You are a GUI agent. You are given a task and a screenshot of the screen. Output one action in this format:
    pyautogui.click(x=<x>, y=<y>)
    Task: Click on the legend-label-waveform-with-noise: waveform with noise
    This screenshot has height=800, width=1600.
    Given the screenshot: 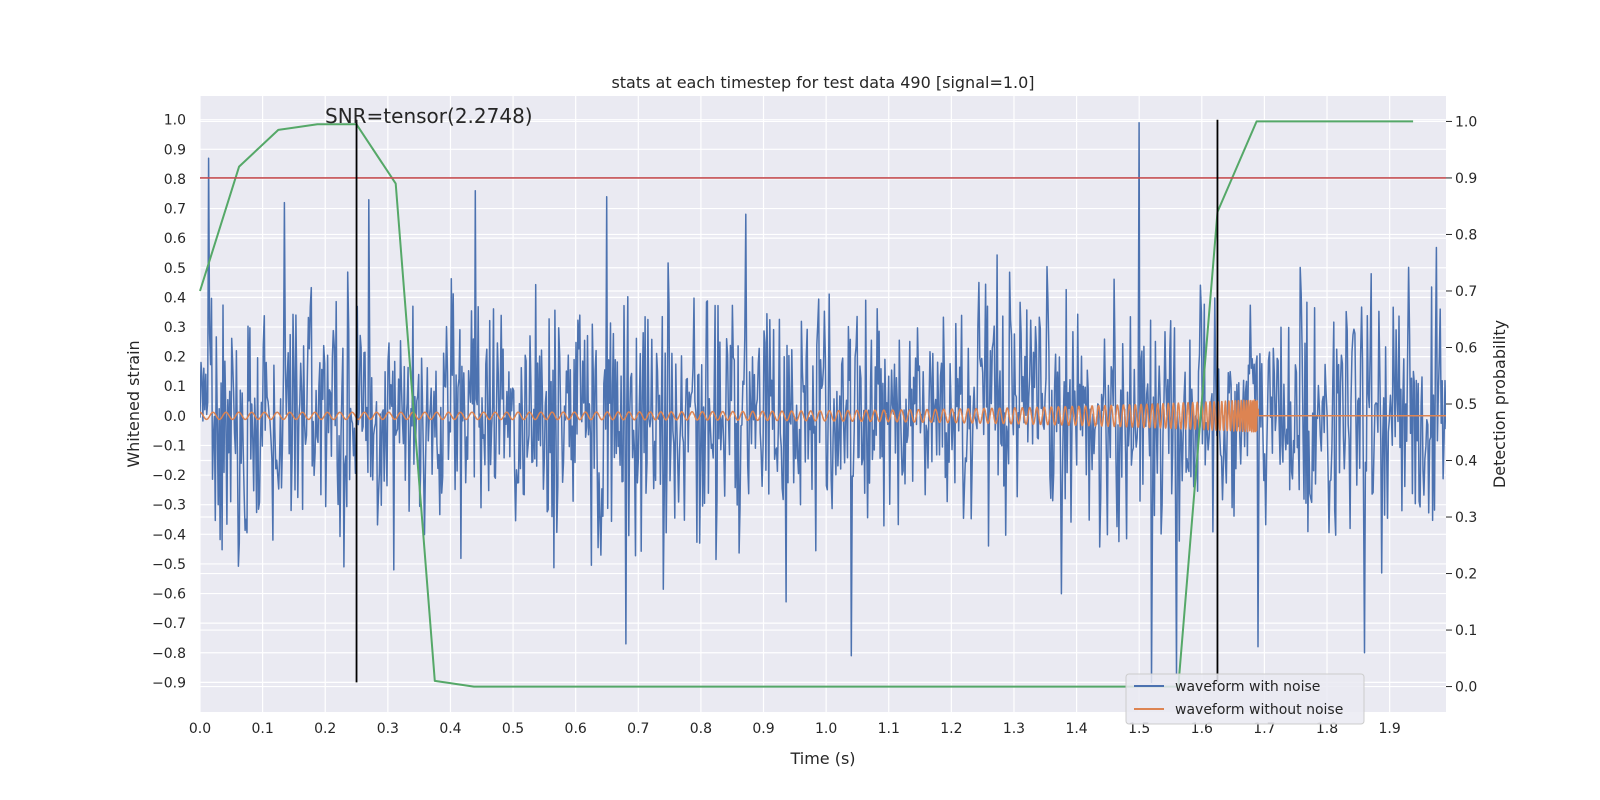 What is the action you would take?
    pyautogui.click(x=1247, y=687)
    